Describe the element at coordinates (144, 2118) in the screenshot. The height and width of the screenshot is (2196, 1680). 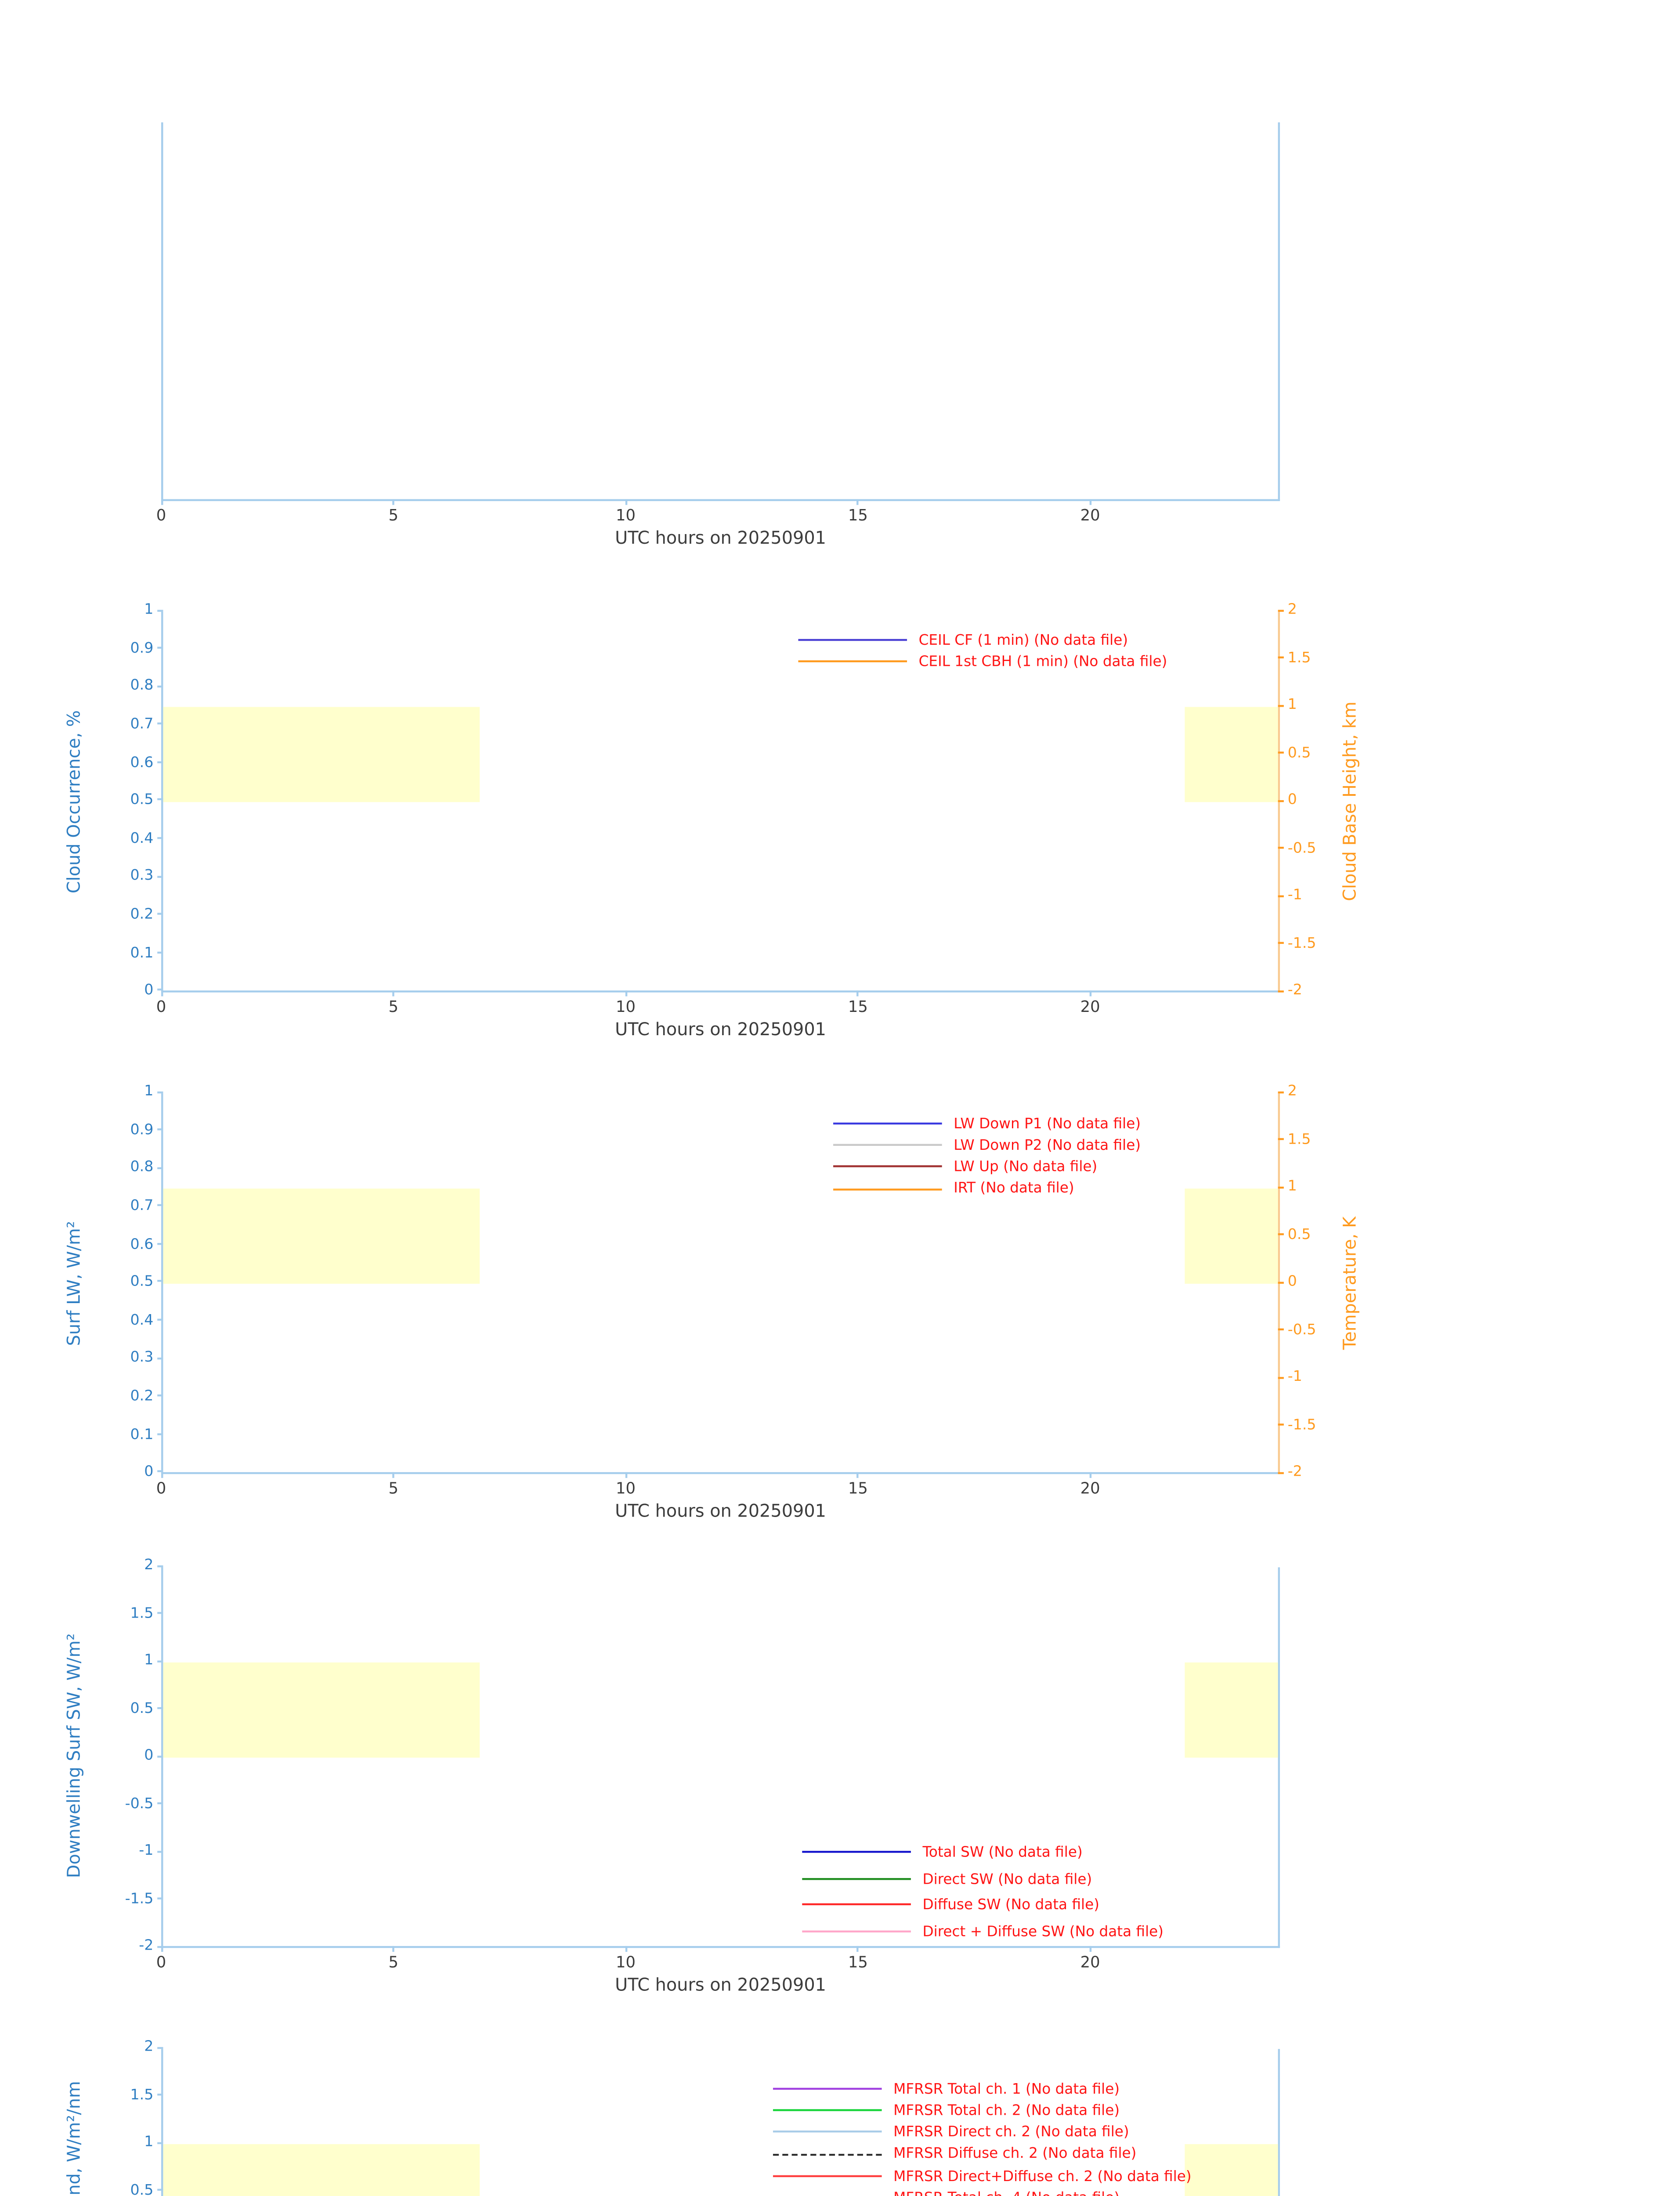
I see `y-axis-ticks-left: 2 1.5 1 0.5` at that location.